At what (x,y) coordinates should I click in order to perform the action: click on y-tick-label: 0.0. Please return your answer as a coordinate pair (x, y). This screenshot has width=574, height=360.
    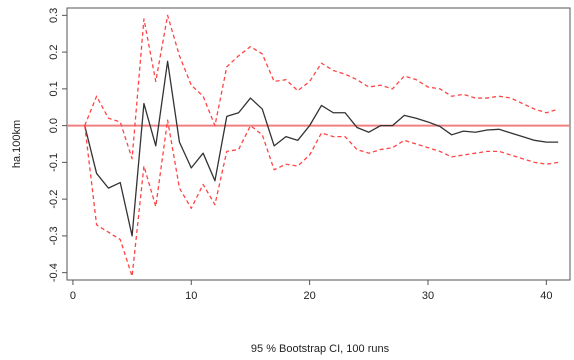
    Looking at the image, I should click on (54, 125).